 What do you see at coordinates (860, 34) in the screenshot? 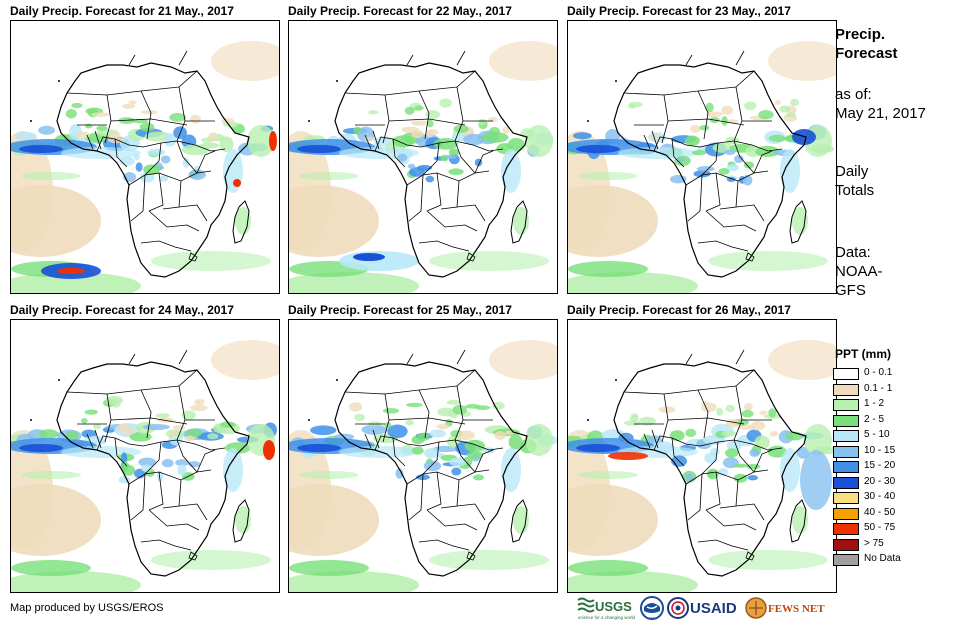
I see `heading-line-1: Precip.` at bounding box center [860, 34].